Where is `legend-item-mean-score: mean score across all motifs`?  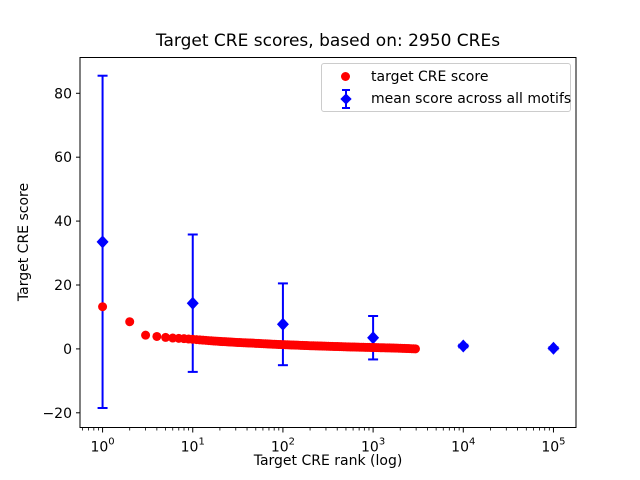
legend-item-mean-score: mean score across all motifs is located at coordinates (450, 98).